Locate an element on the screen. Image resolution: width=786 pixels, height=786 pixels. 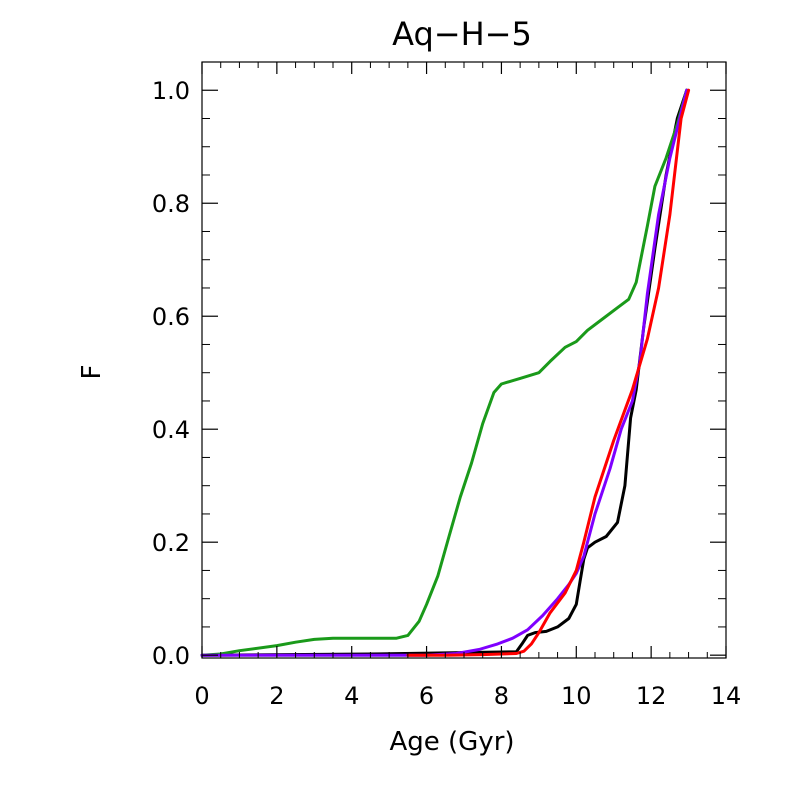
x-tick-label: 12 is located at coordinates (651, 696).